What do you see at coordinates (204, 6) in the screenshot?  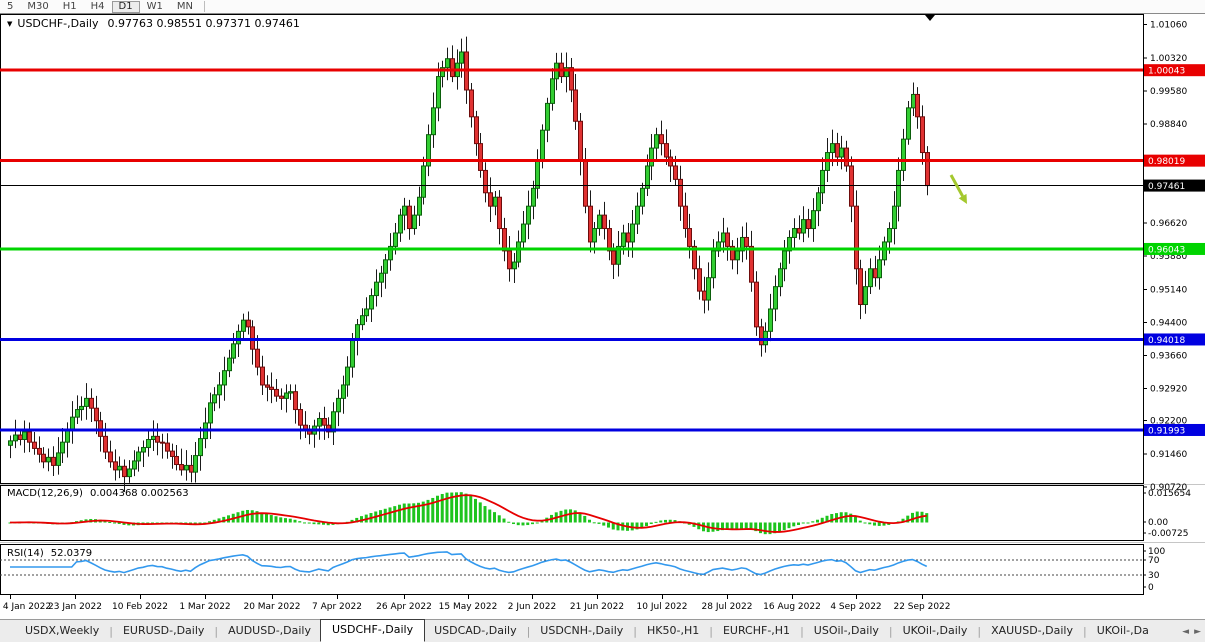 I see `toolbar-separator` at bounding box center [204, 6].